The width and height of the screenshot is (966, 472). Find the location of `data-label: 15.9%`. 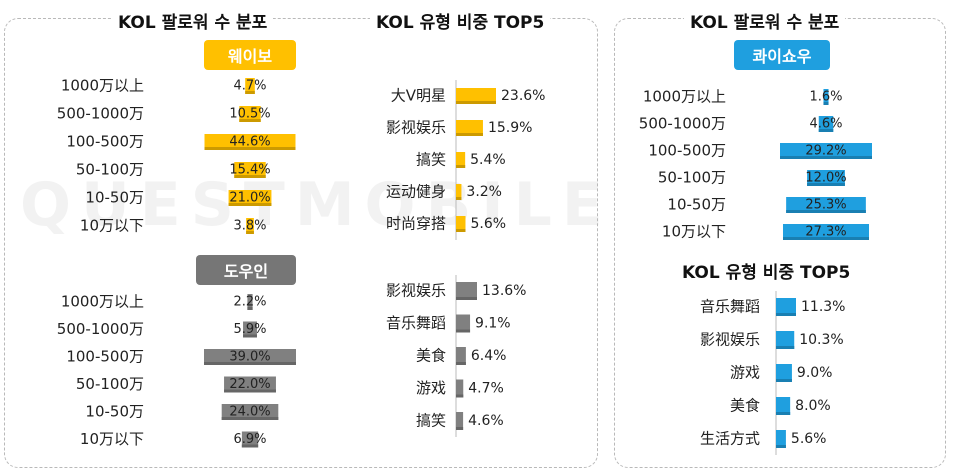

data-label: 15.9% is located at coordinates (510, 128).